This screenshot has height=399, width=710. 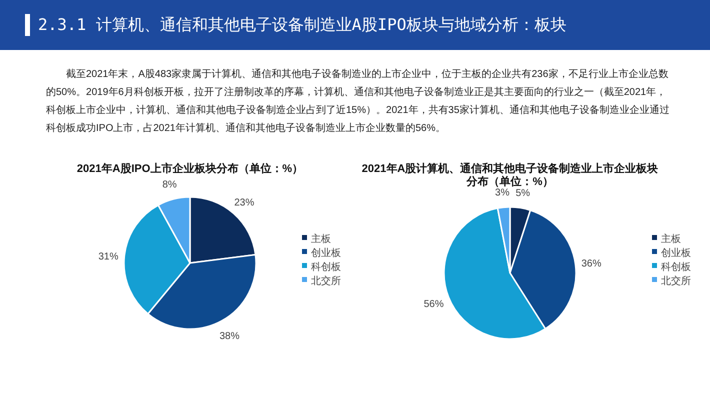 I want to click on data-label: 5%, so click(x=523, y=194).